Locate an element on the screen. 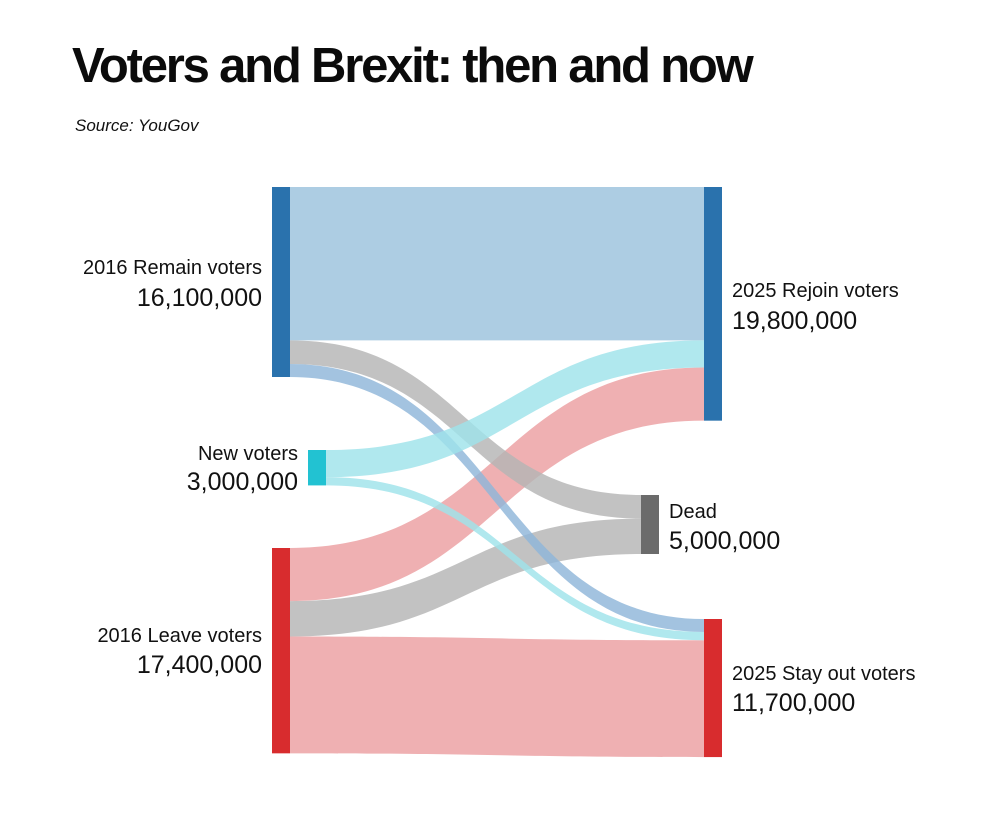 The image size is (1000, 813). link-new-to-stayout2025 is located at coordinates (515, 559).